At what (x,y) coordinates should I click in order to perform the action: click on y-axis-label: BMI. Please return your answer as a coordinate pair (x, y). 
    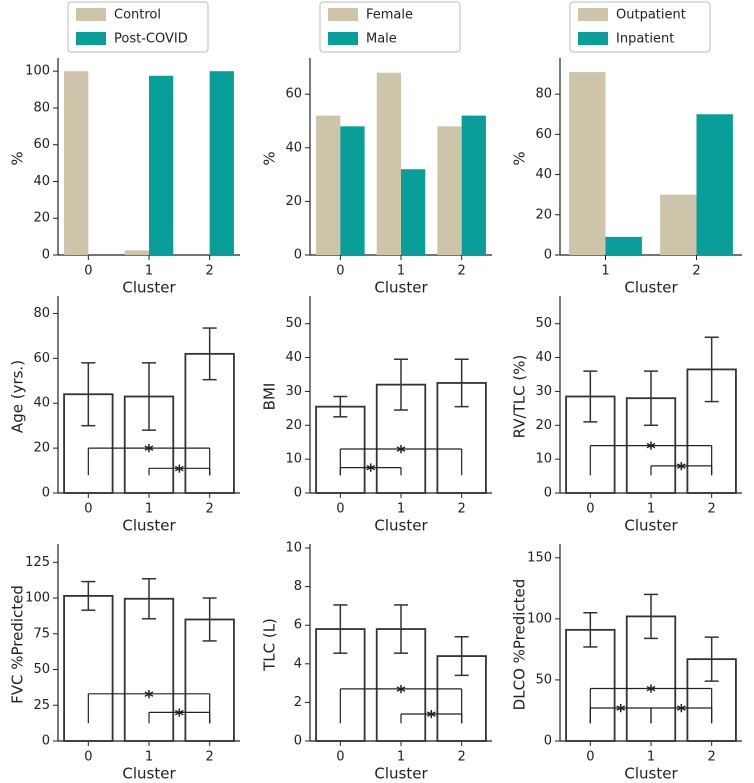
    Looking at the image, I should click on (270, 397).